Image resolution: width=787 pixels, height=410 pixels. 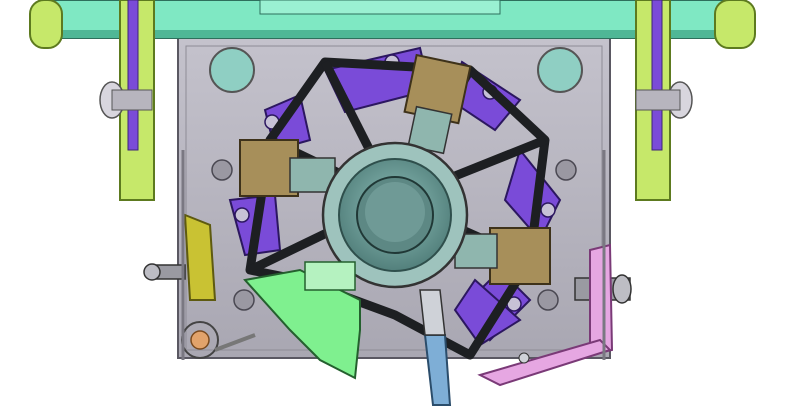 What do you see at coordinates (395, 215) in the screenshot?
I see `commutator` at bounding box center [395, 215].